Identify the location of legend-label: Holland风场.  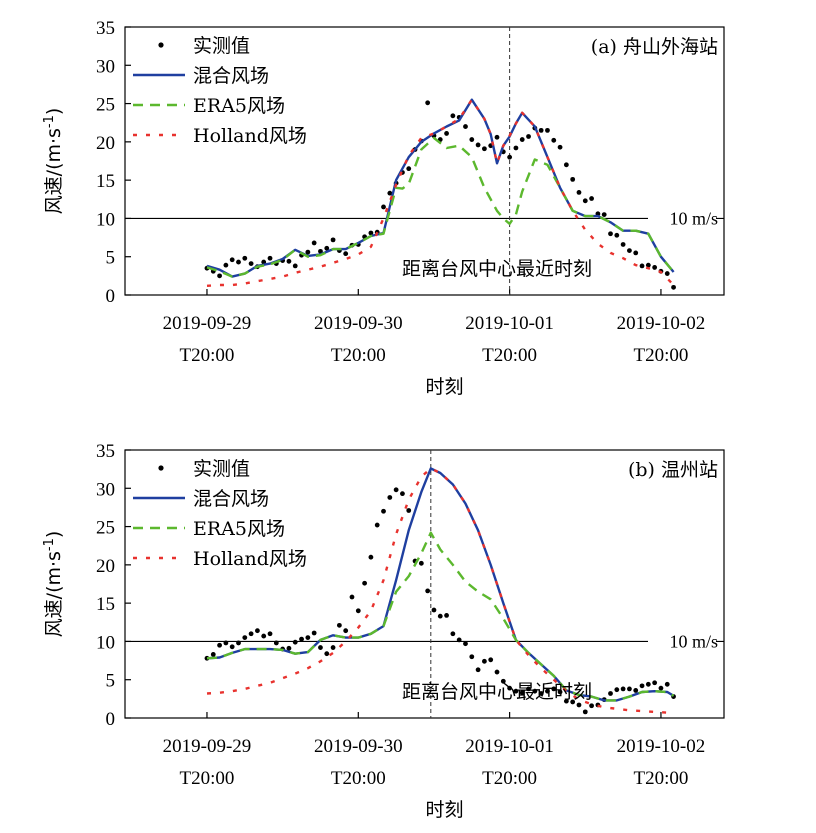
(250, 136).